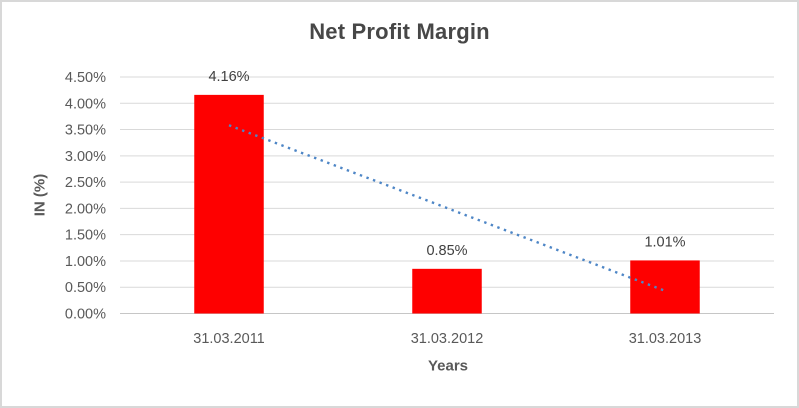  Describe the element at coordinates (448, 366) in the screenshot. I see `x-axis-title: Years` at that location.